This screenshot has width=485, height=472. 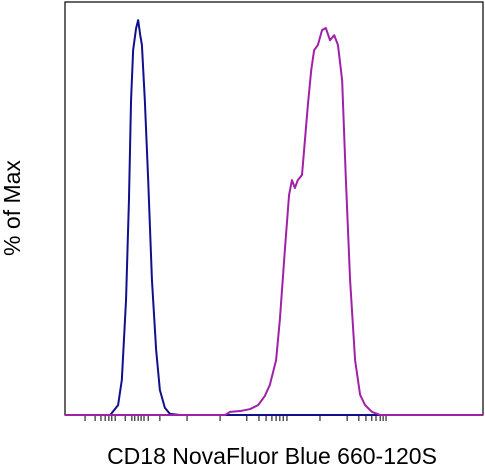 I want to click on x-axis-label: CD18 NovaFluor Blue 660-120S, so click(x=272, y=456).